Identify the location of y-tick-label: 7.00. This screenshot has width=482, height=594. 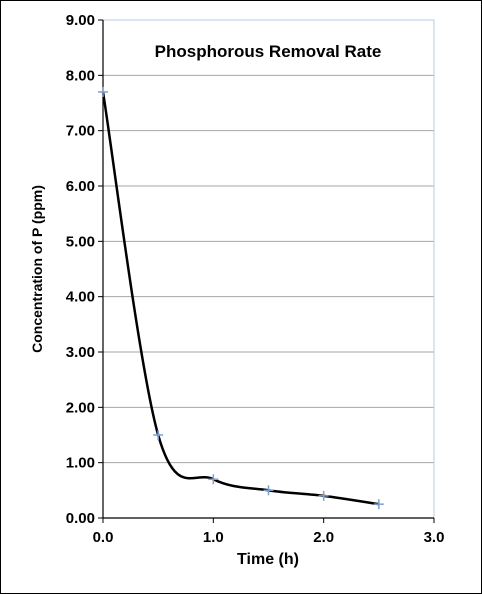
(80, 131).